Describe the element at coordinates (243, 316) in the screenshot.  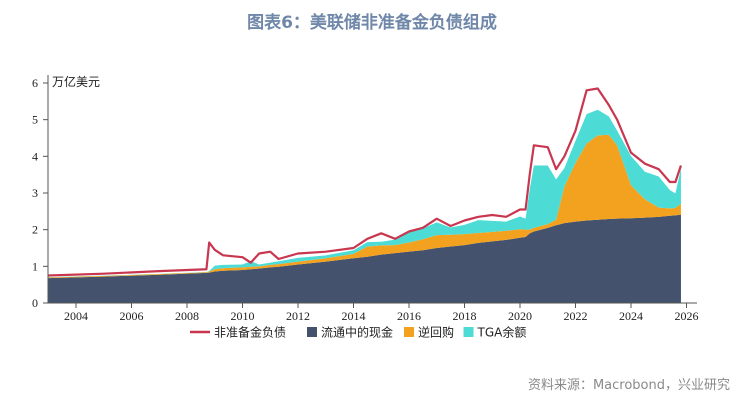
I see `x-tick-label: 2010` at that location.